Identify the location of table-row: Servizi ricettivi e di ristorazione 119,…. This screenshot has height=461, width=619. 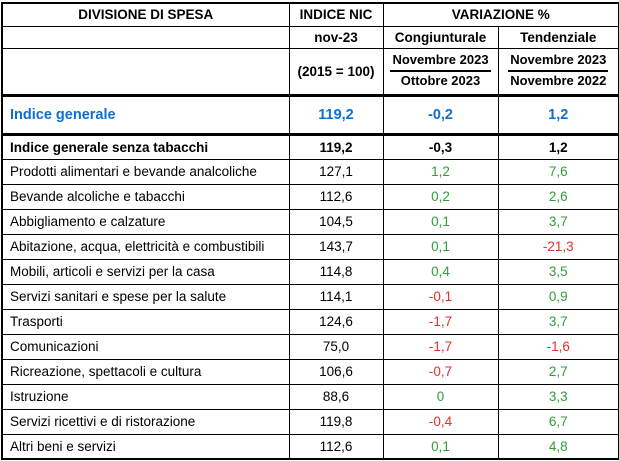
(310, 421).